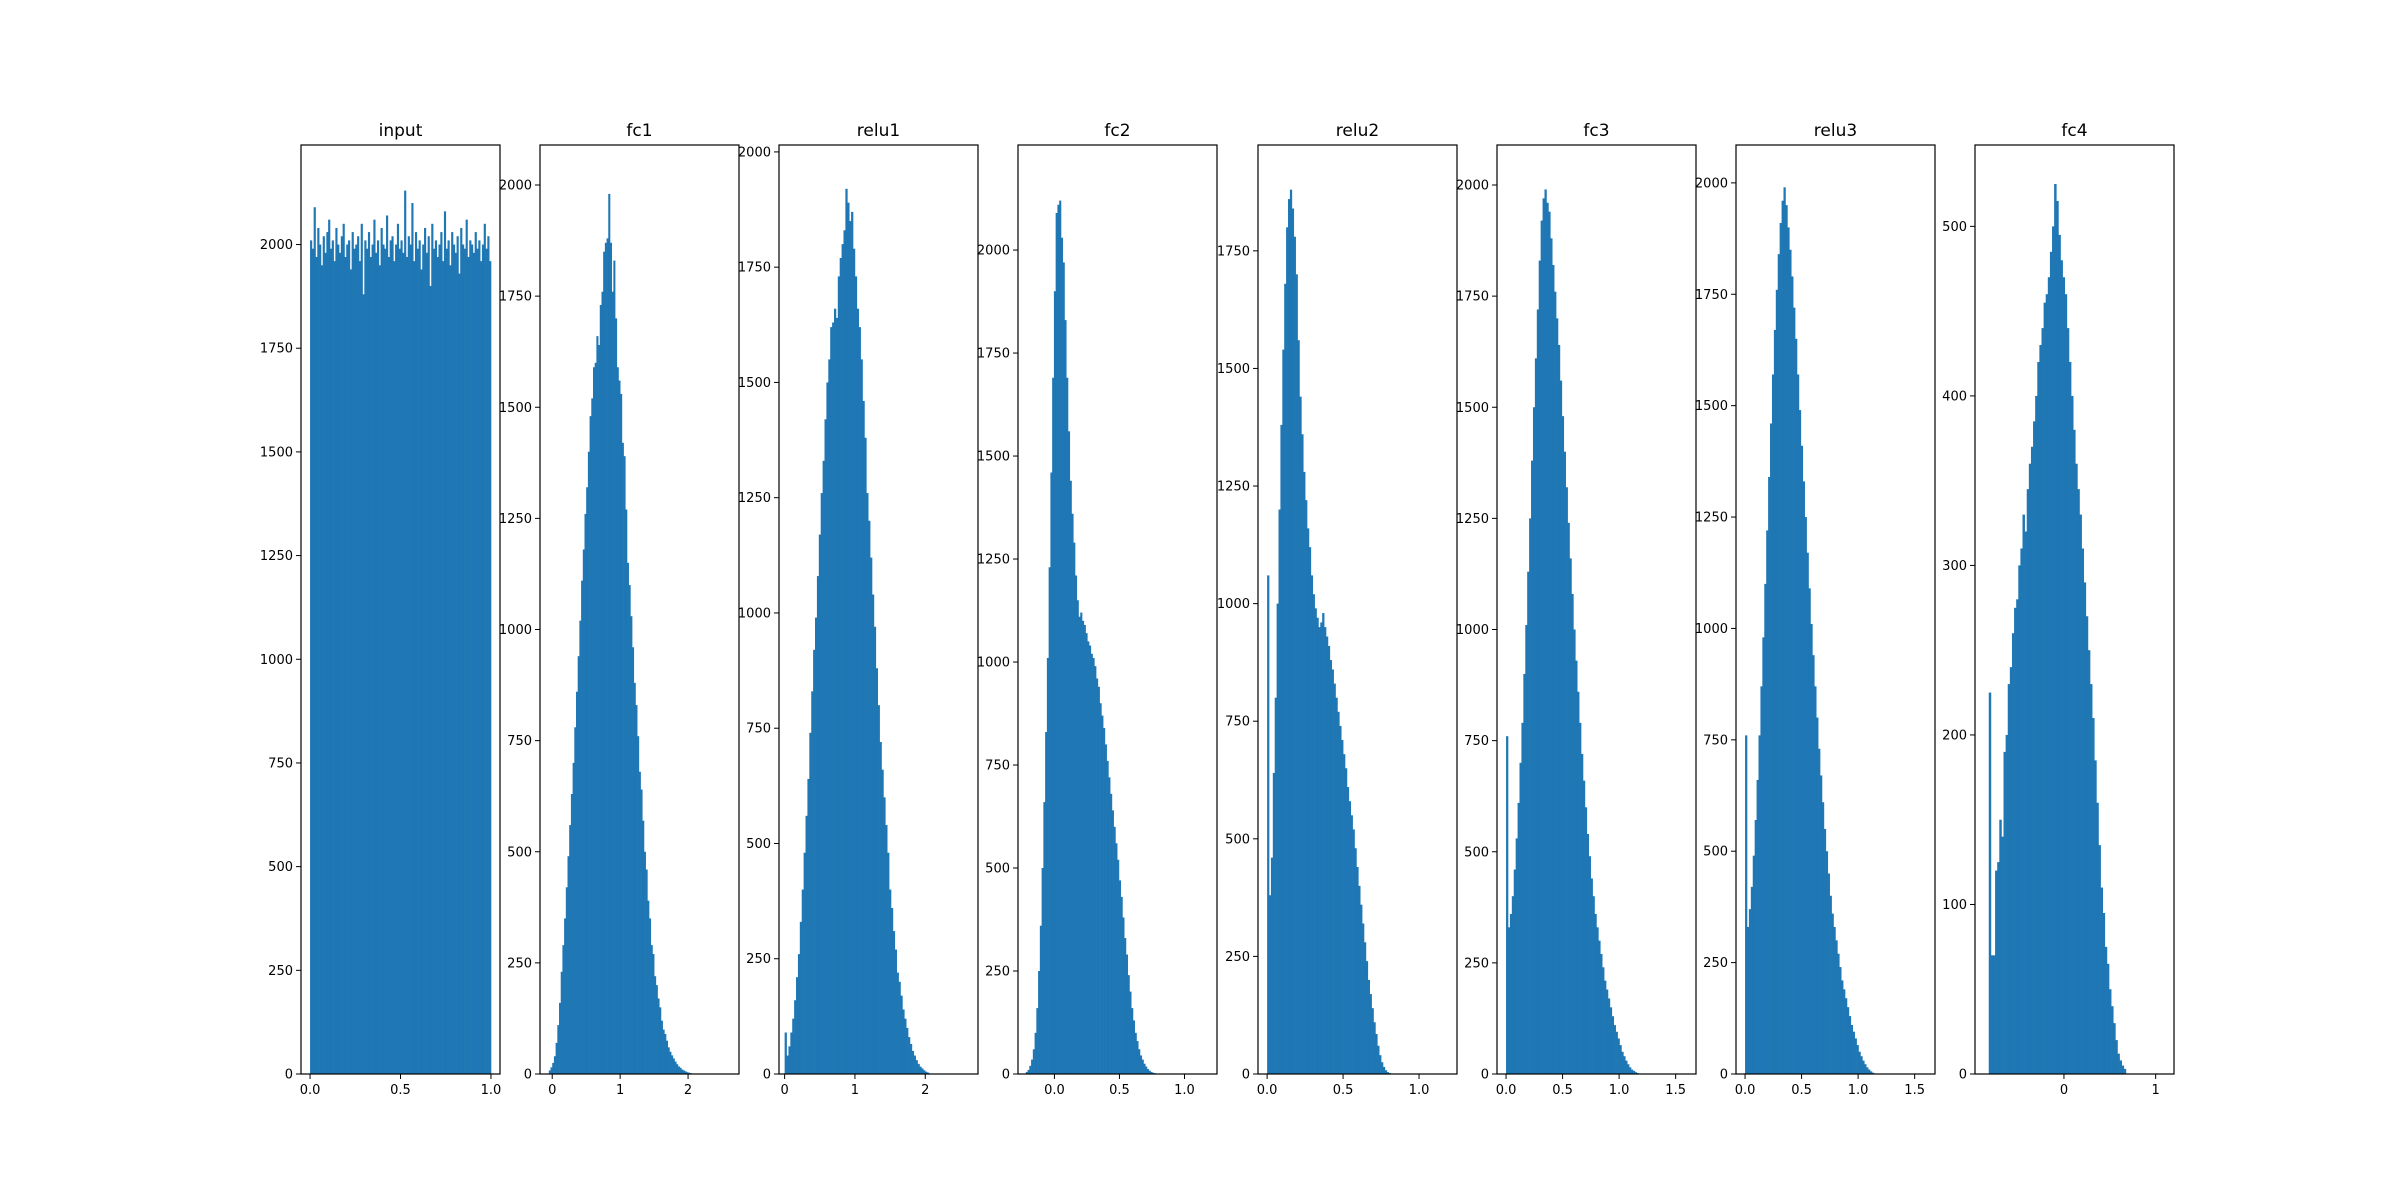 The image size is (2400, 1200). Describe the element at coordinates (878, 131) in the screenshot. I see `panel-title: relu1` at that location.